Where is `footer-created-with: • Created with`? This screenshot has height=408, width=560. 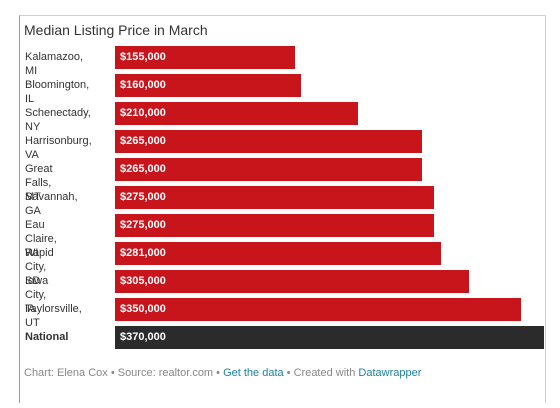 footer-created-with: • Created with is located at coordinates (321, 373).